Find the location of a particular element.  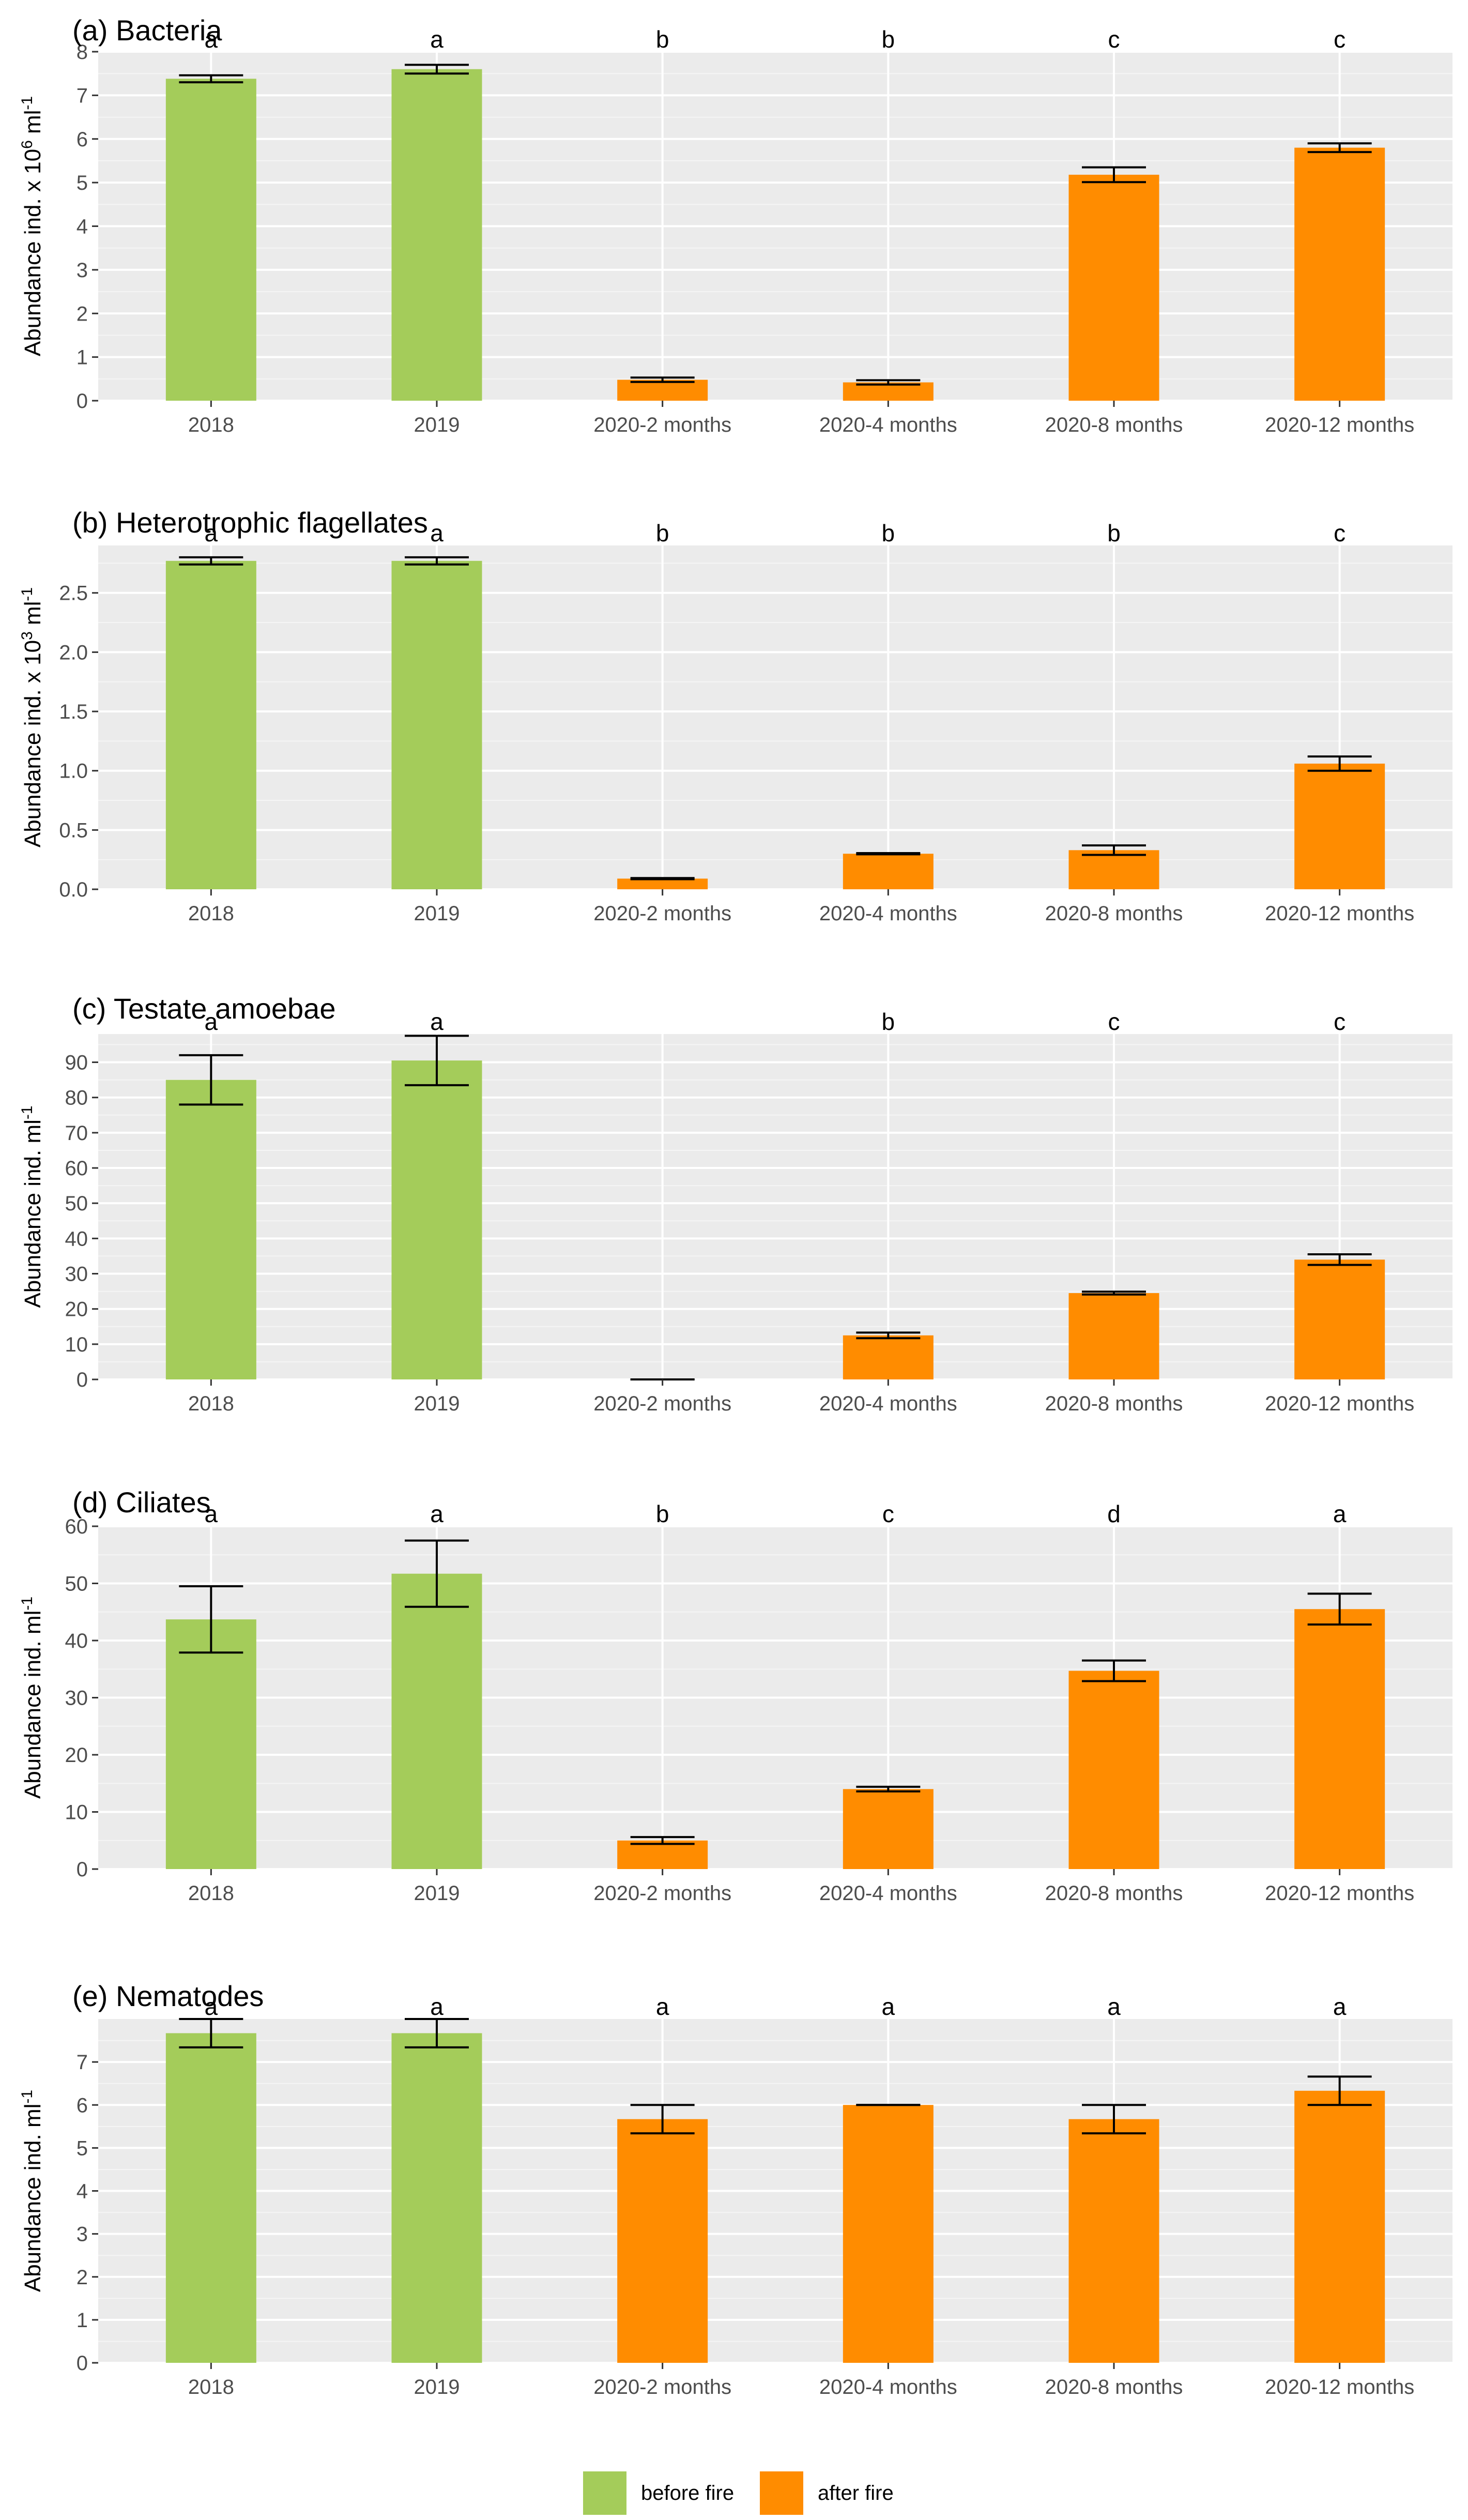

y-tick-label: 60 is located at coordinates (76, 1526).